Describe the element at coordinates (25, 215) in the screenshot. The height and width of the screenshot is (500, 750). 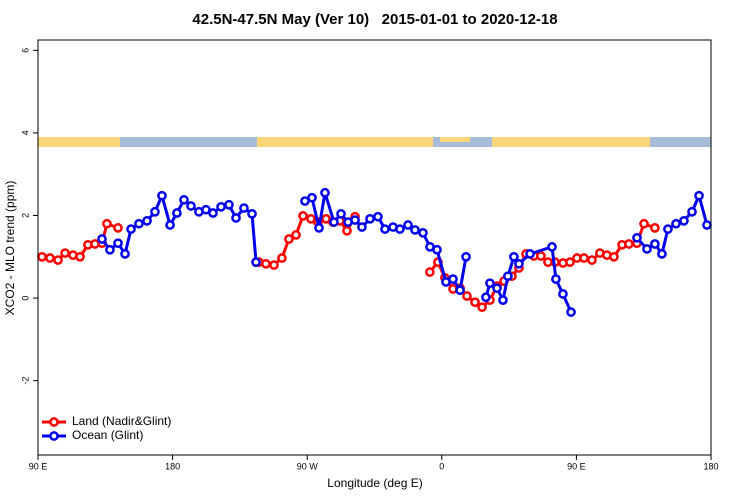
I see `y-tick-label: 2` at that location.